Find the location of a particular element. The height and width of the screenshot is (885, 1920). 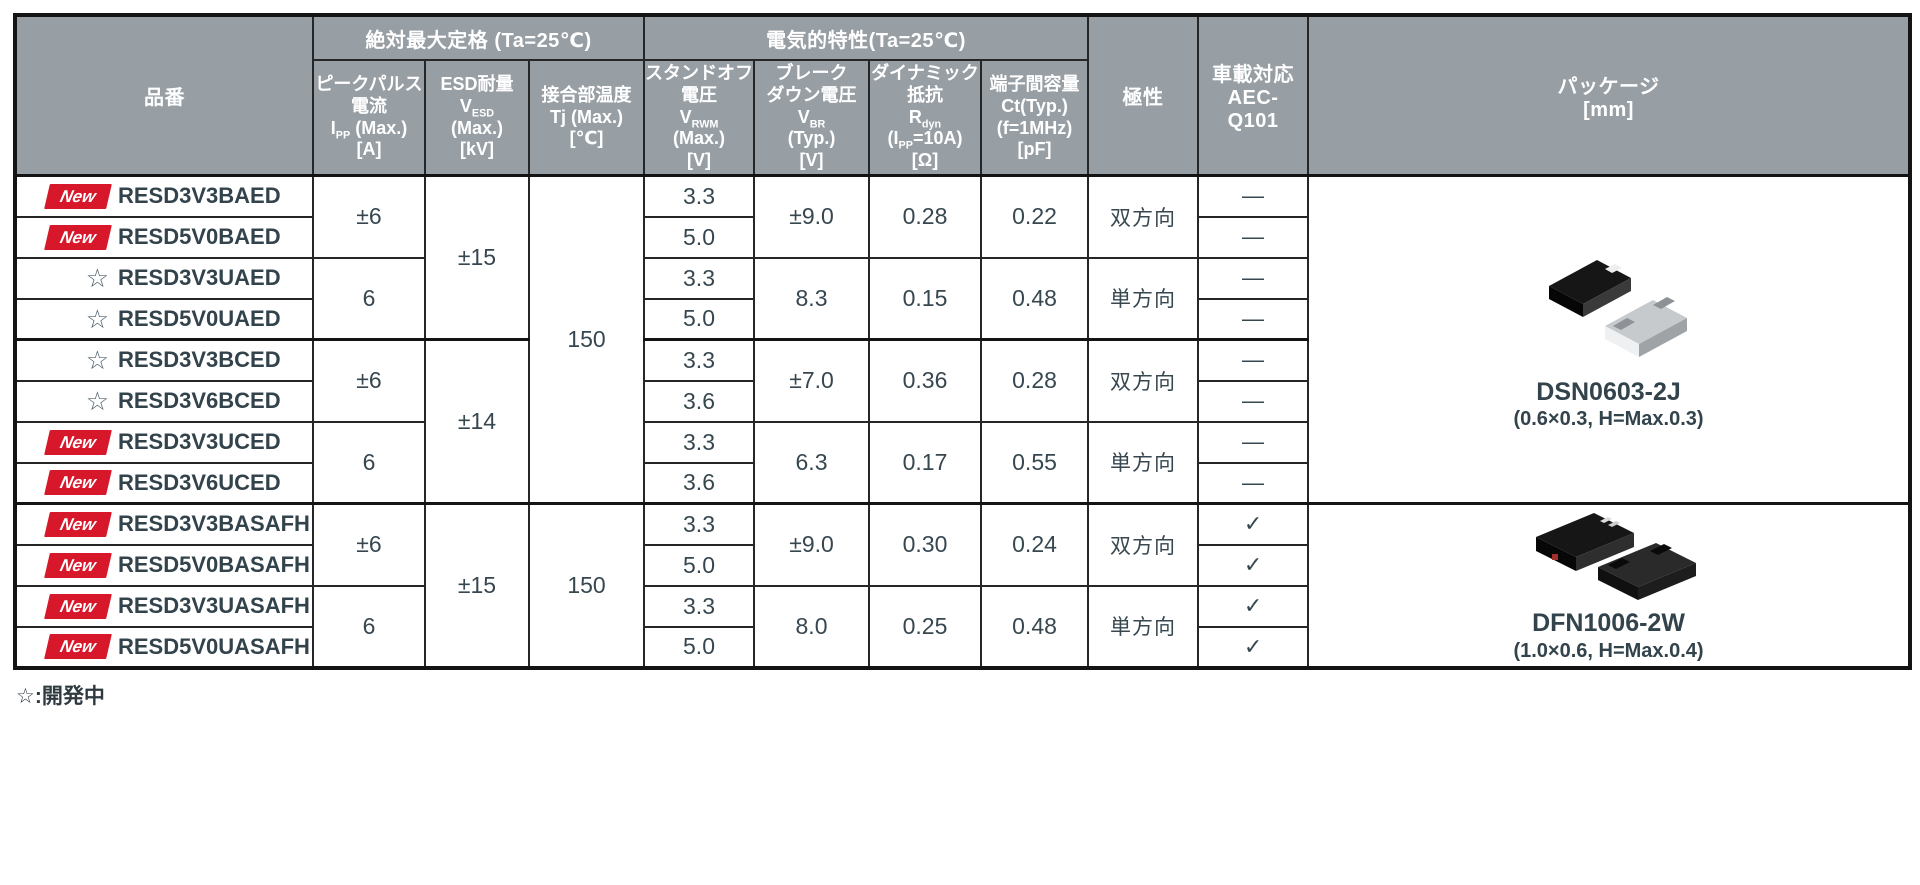

table-row: New RESD5V0BASAFH 5.0 ✓ is located at coordinates (962, 565).